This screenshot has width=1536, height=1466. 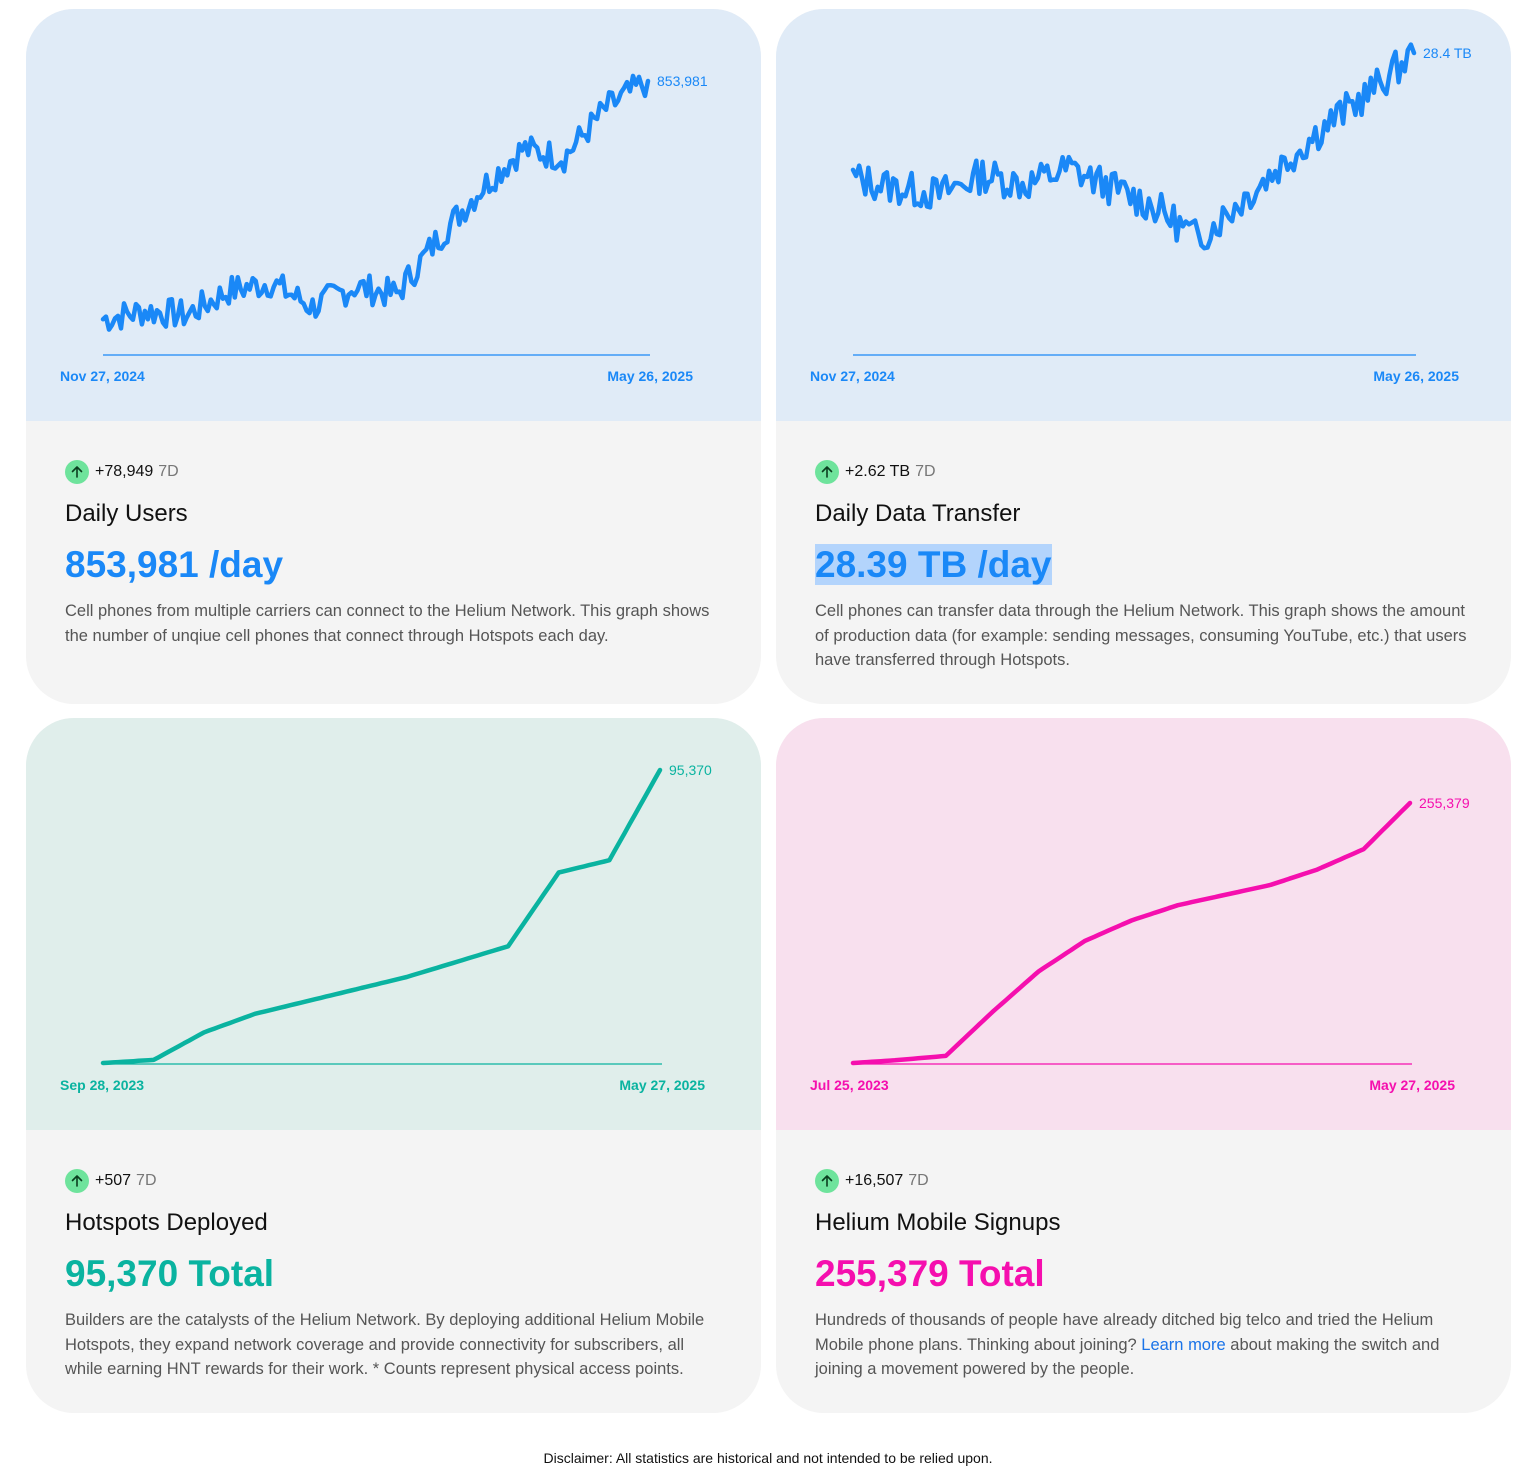 I want to click on daily-users-chart-svg: 853,981 Nov 27, 2024 May 26, 2025, so click(x=384, y=228).